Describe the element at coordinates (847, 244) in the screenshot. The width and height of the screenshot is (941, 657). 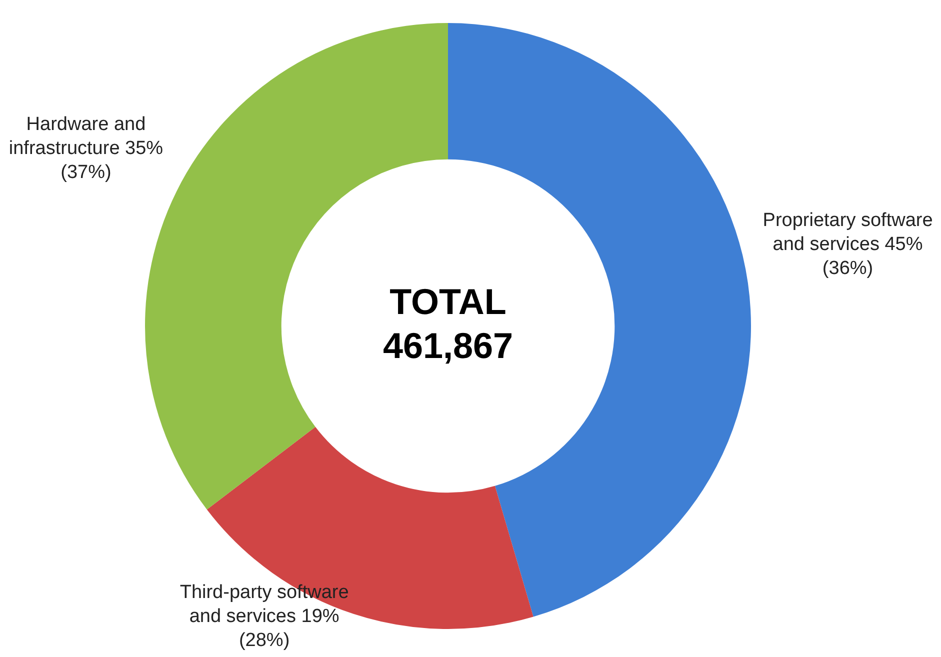
I see `slice-label: Proprietary software and services 45% (36%)` at that location.